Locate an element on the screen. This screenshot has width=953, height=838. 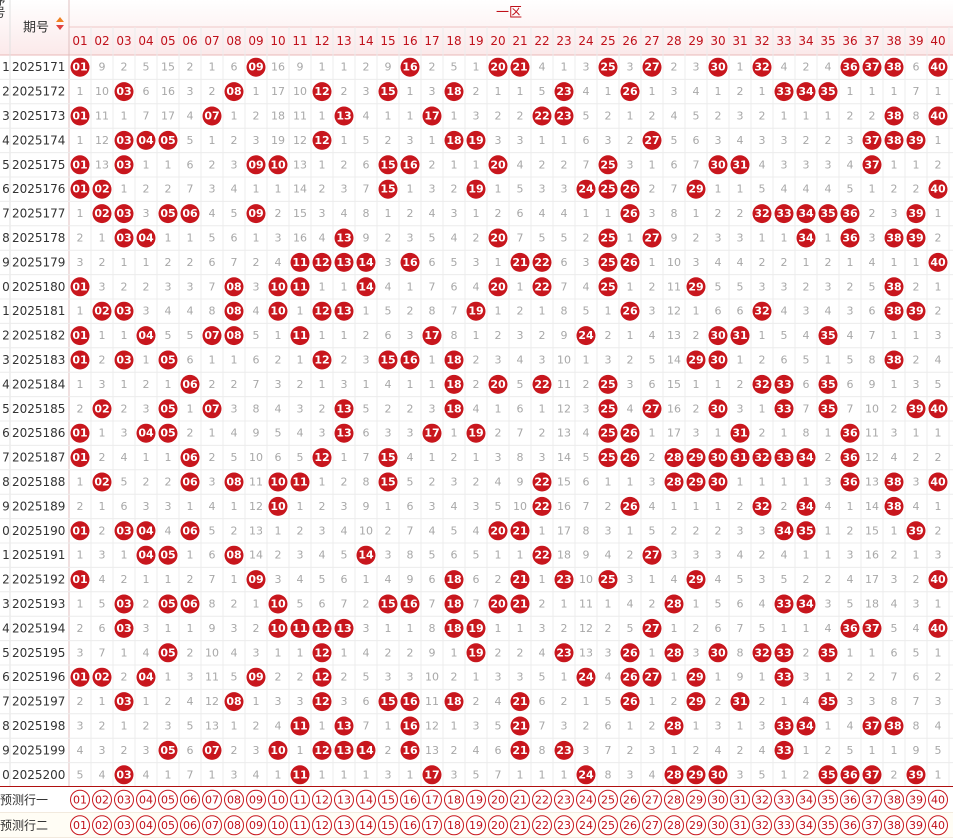
issue-header: 期号 is located at coordinates (36, 28).